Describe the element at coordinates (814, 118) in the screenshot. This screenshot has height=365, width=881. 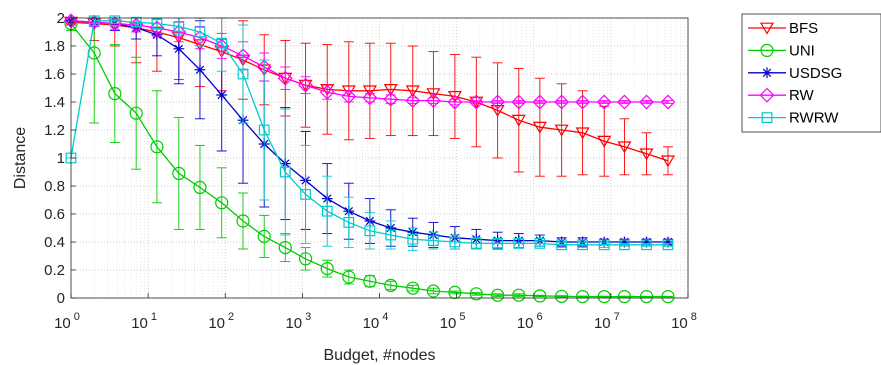
I see `legend-label: RWRW` at that location.